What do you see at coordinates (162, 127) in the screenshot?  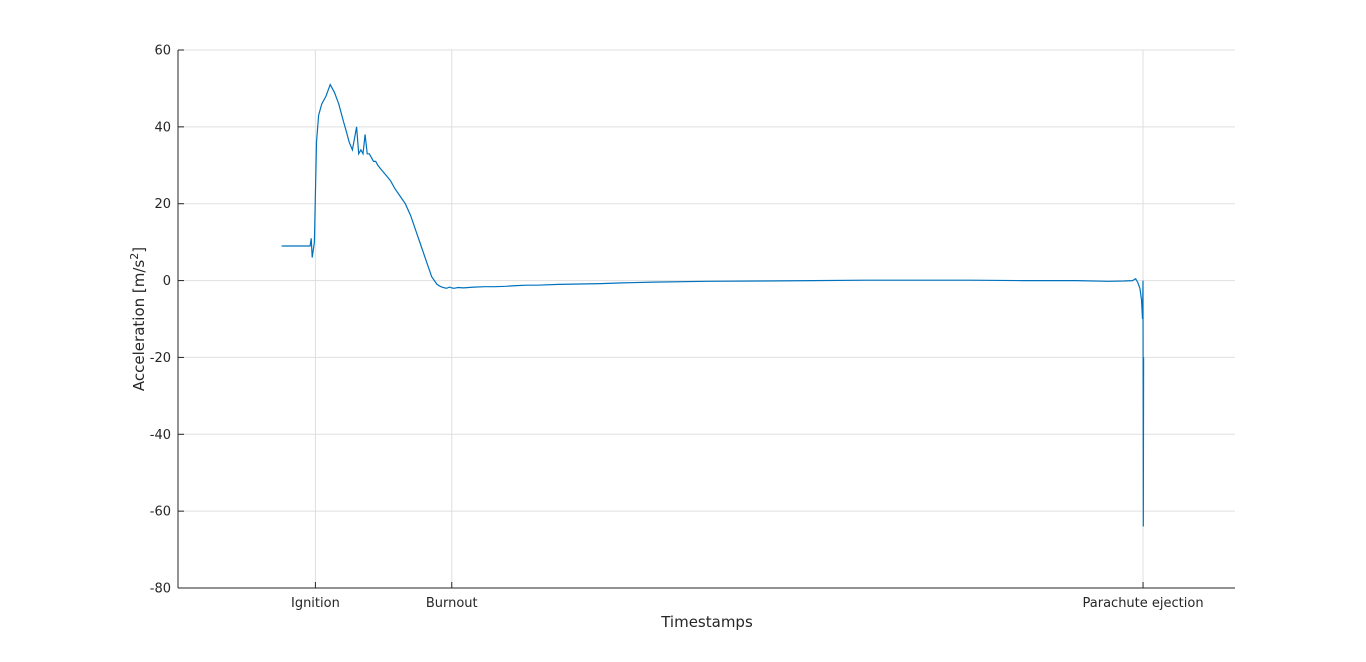 I see `y-tick-label: 40` at bounding box center [162, 127].